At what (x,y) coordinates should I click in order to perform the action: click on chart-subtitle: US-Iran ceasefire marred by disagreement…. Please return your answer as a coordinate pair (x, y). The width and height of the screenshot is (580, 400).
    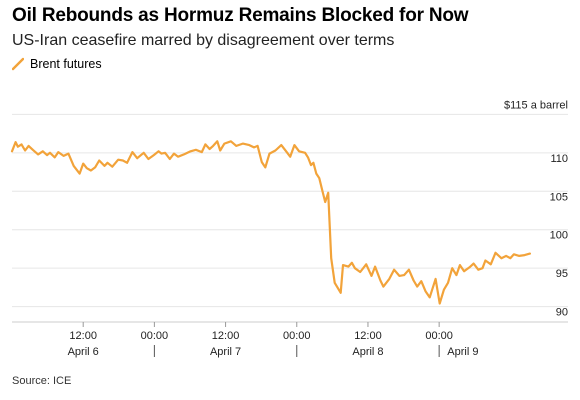
    Looking at the image, I should click on (203, 40).